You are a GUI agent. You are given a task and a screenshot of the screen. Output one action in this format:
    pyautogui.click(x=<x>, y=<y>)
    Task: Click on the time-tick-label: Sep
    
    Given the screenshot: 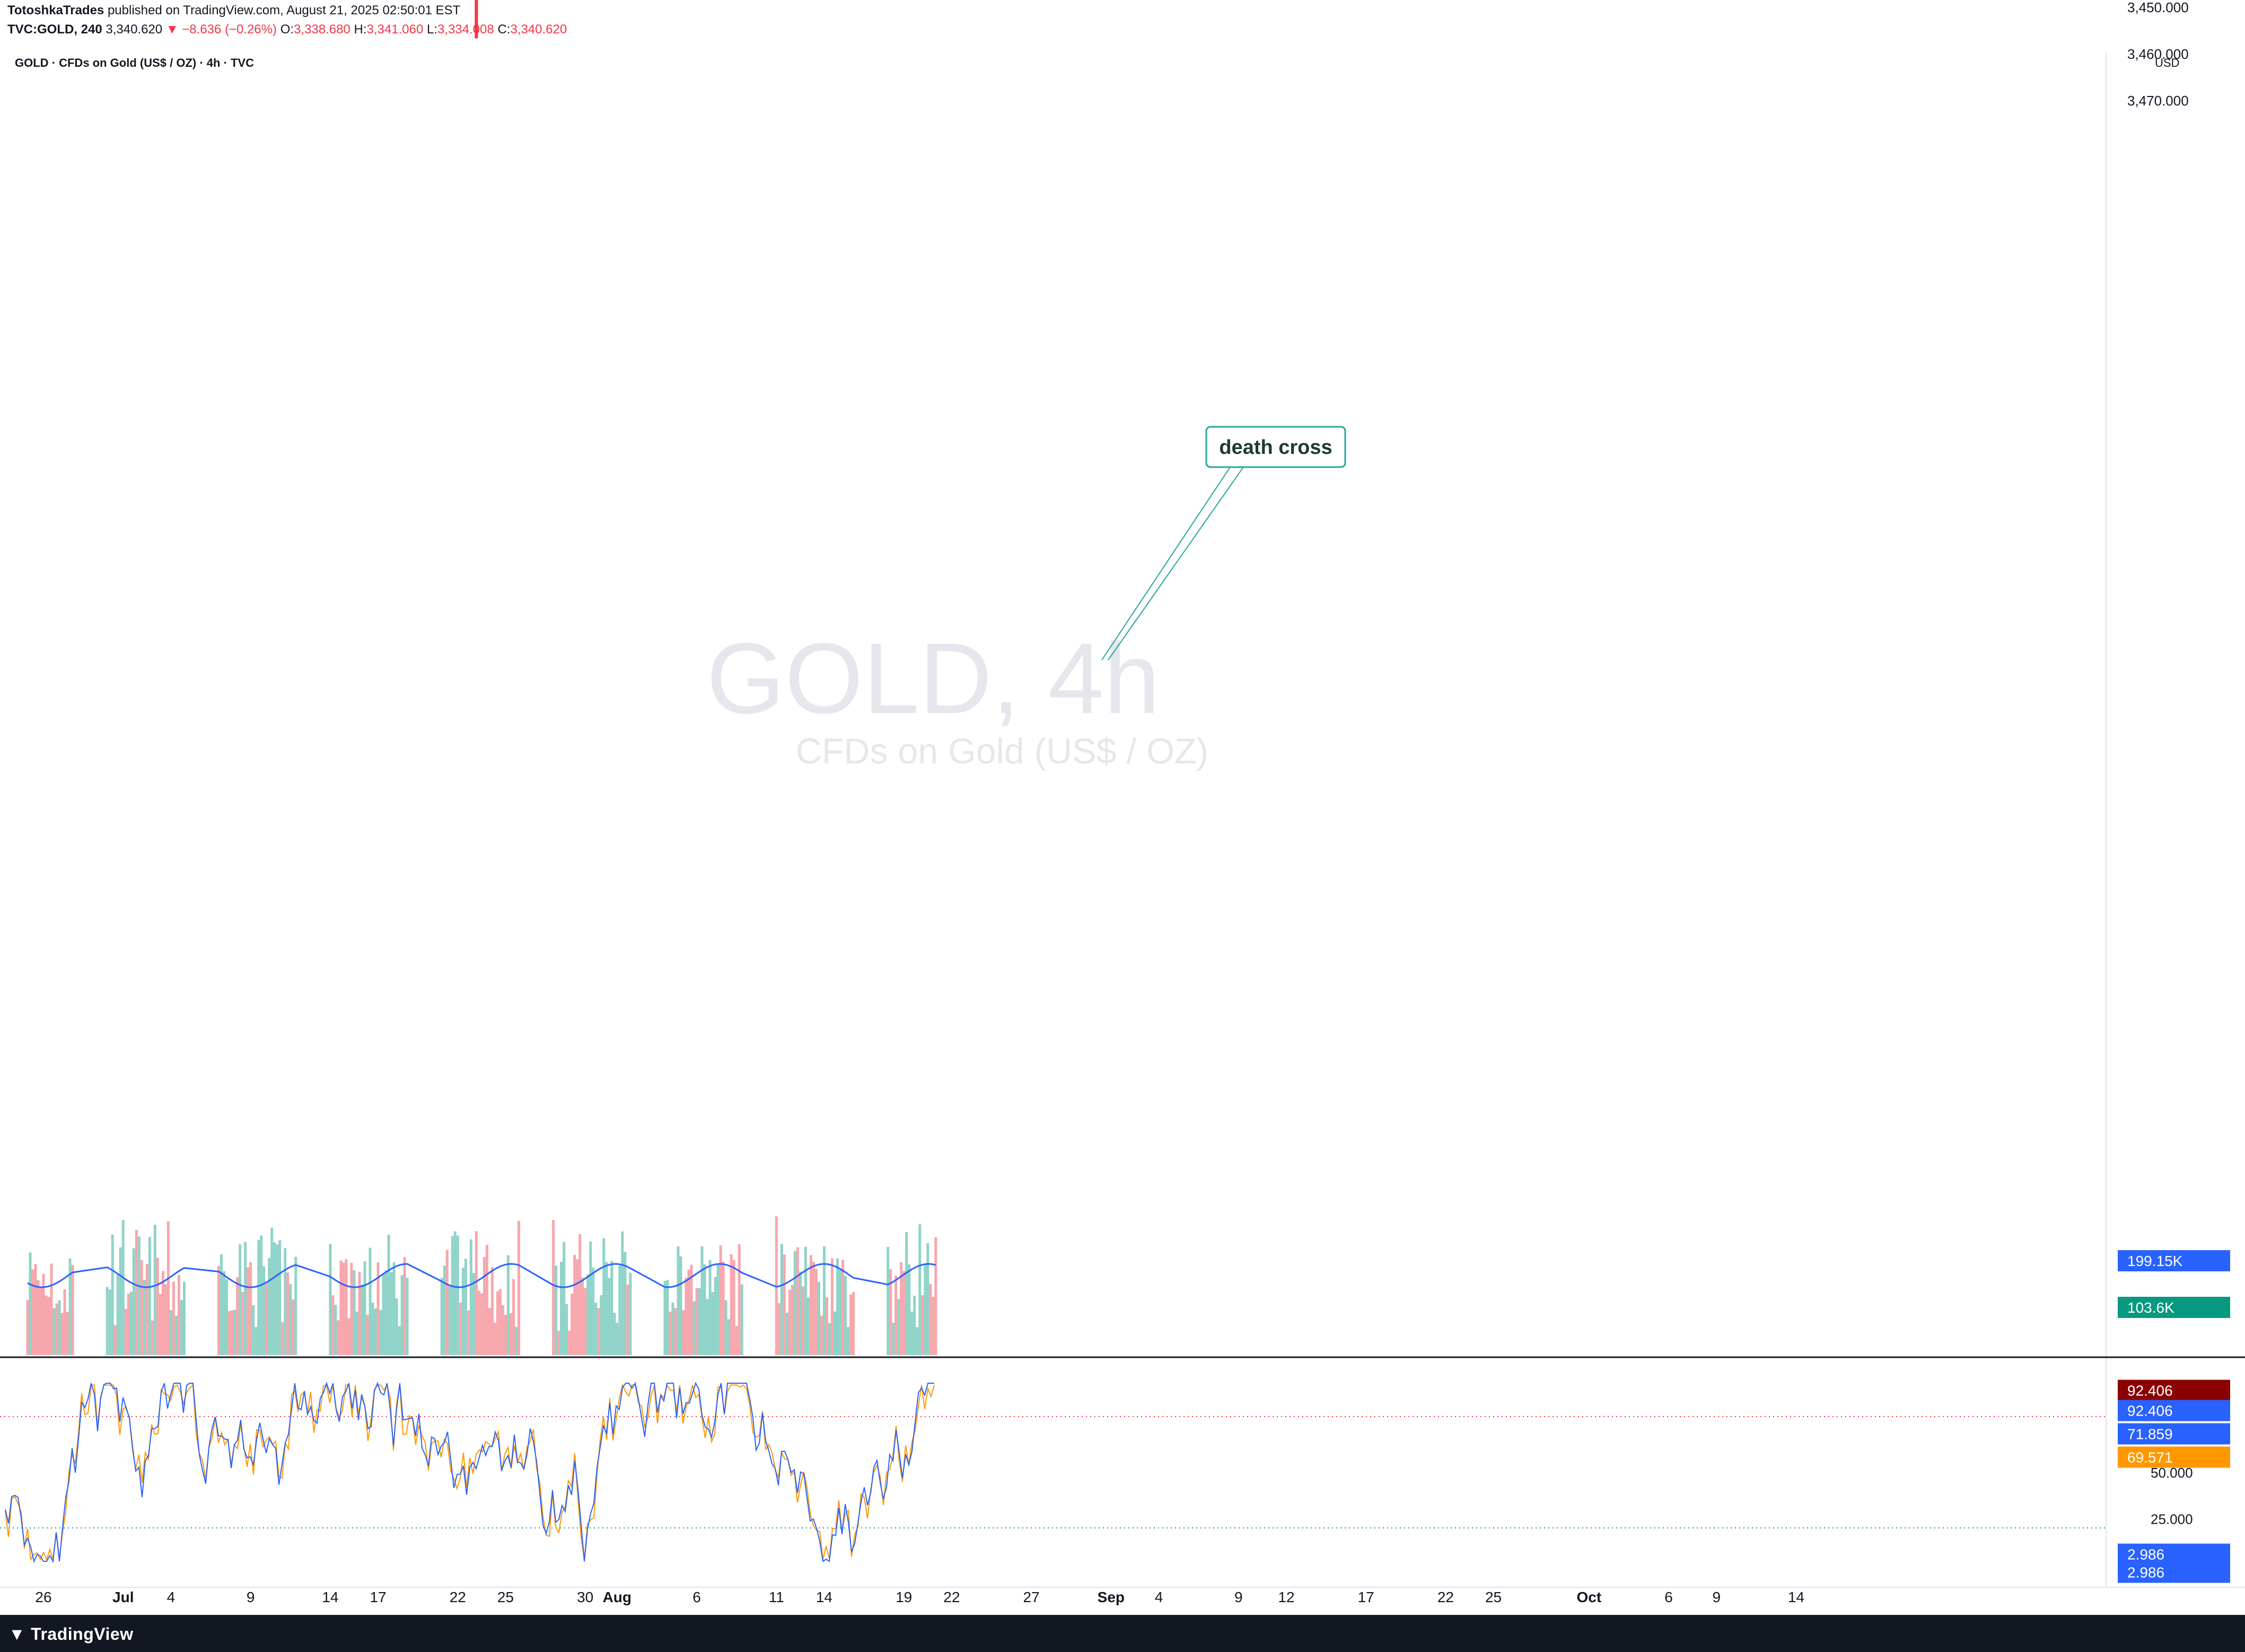 What is the action you would take?
    pyautogui.click(x=1111, y=1597)
    